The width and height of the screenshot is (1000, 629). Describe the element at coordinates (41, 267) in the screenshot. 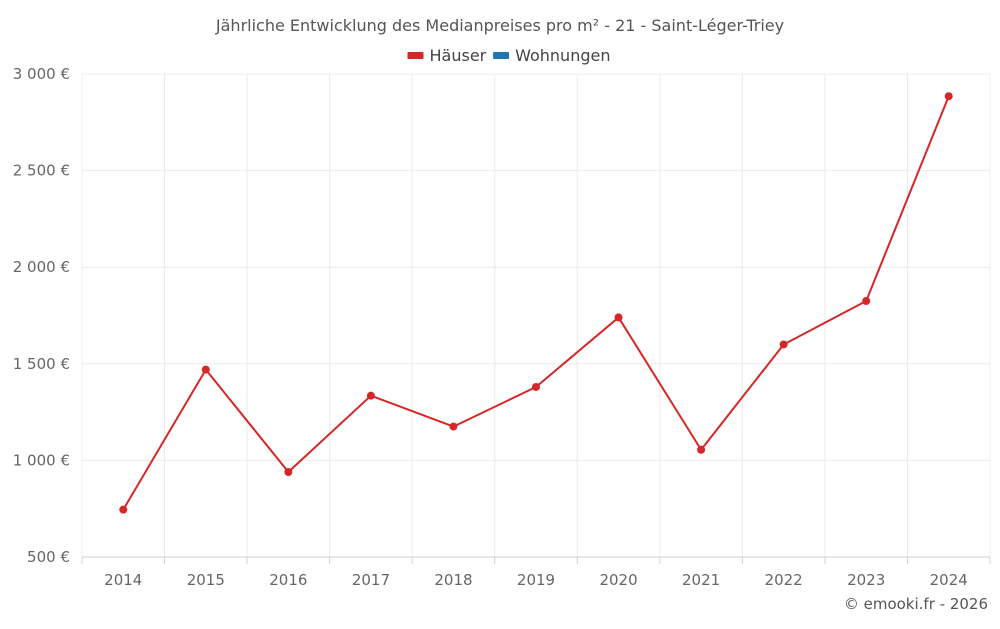

I see `y-tick-label: 2 000 €` at that location.